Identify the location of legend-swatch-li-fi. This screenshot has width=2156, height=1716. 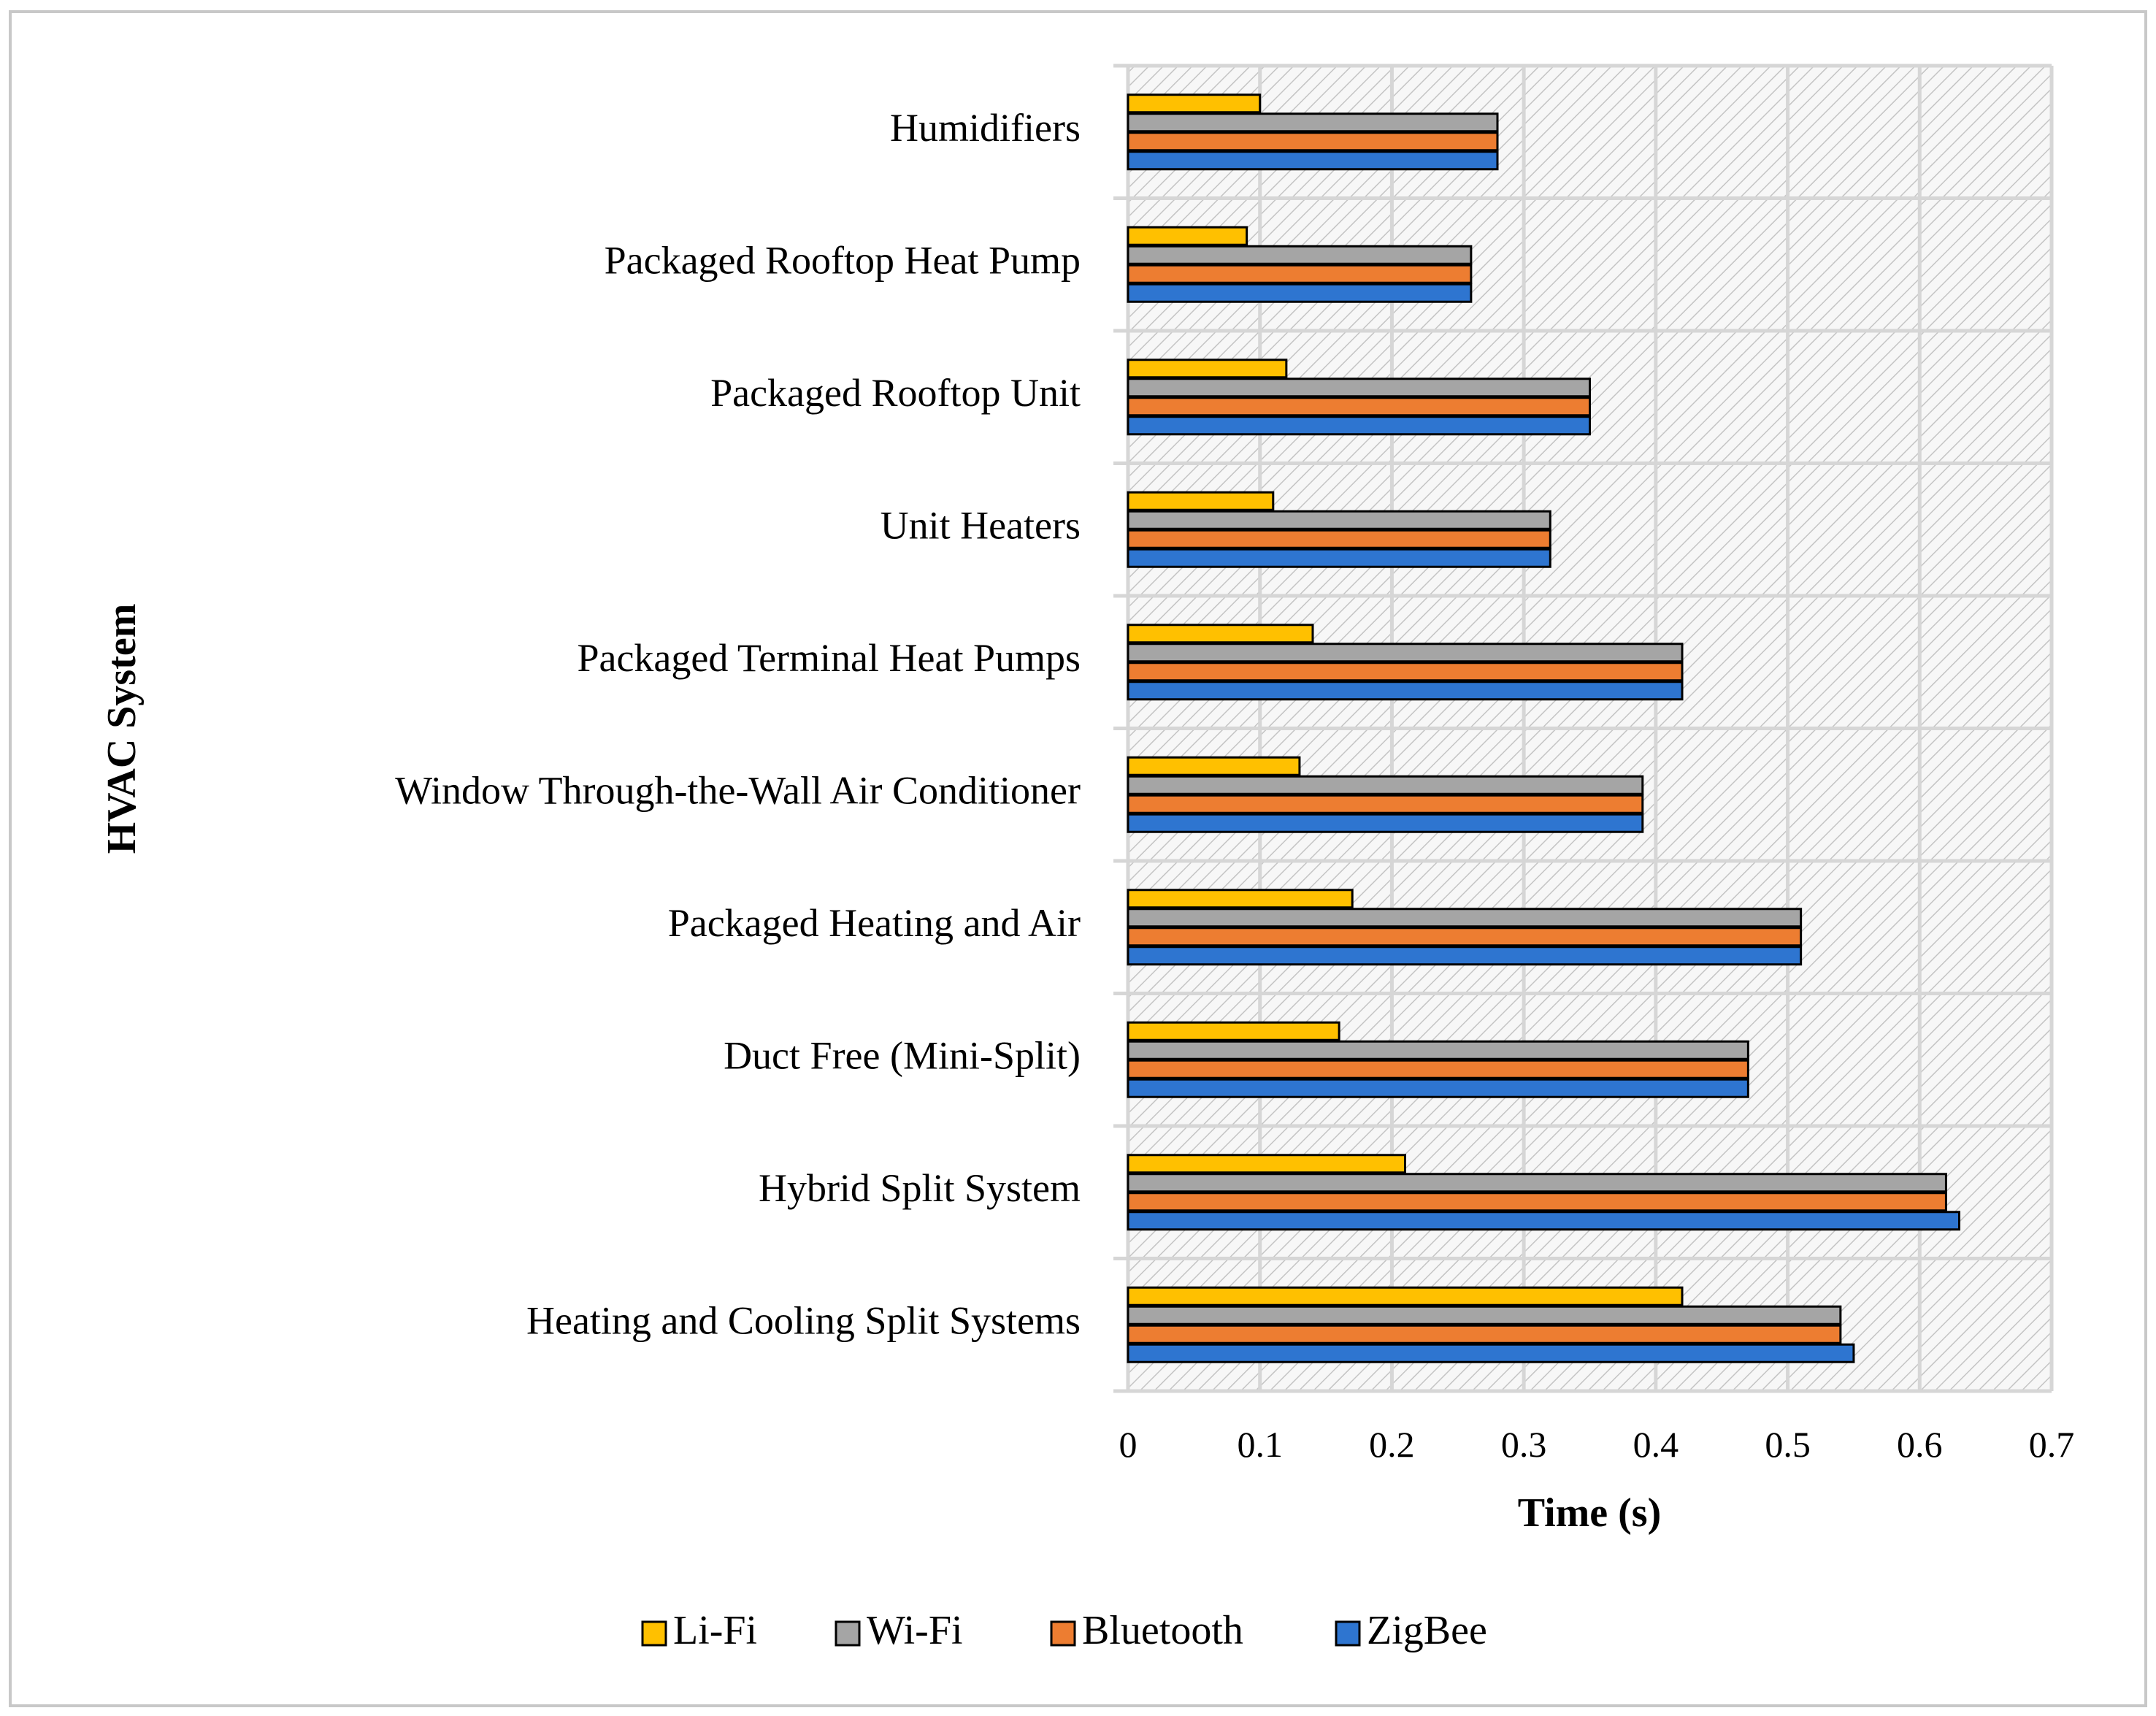
(654, 1633).